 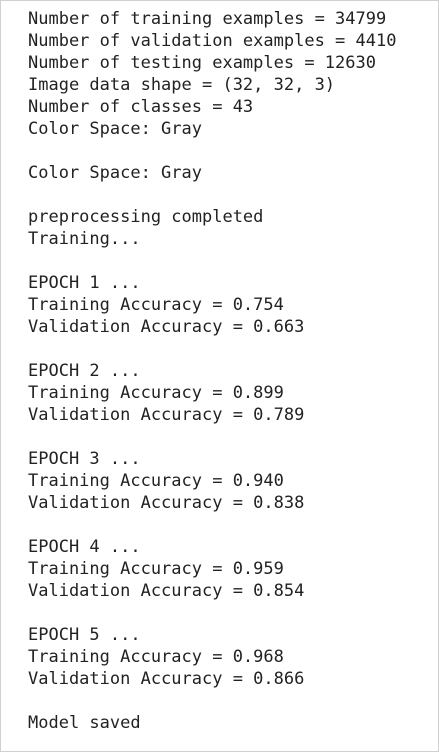 I want to click on output-line: Training Accuracy = 0.940, so click(x=156, y=481).